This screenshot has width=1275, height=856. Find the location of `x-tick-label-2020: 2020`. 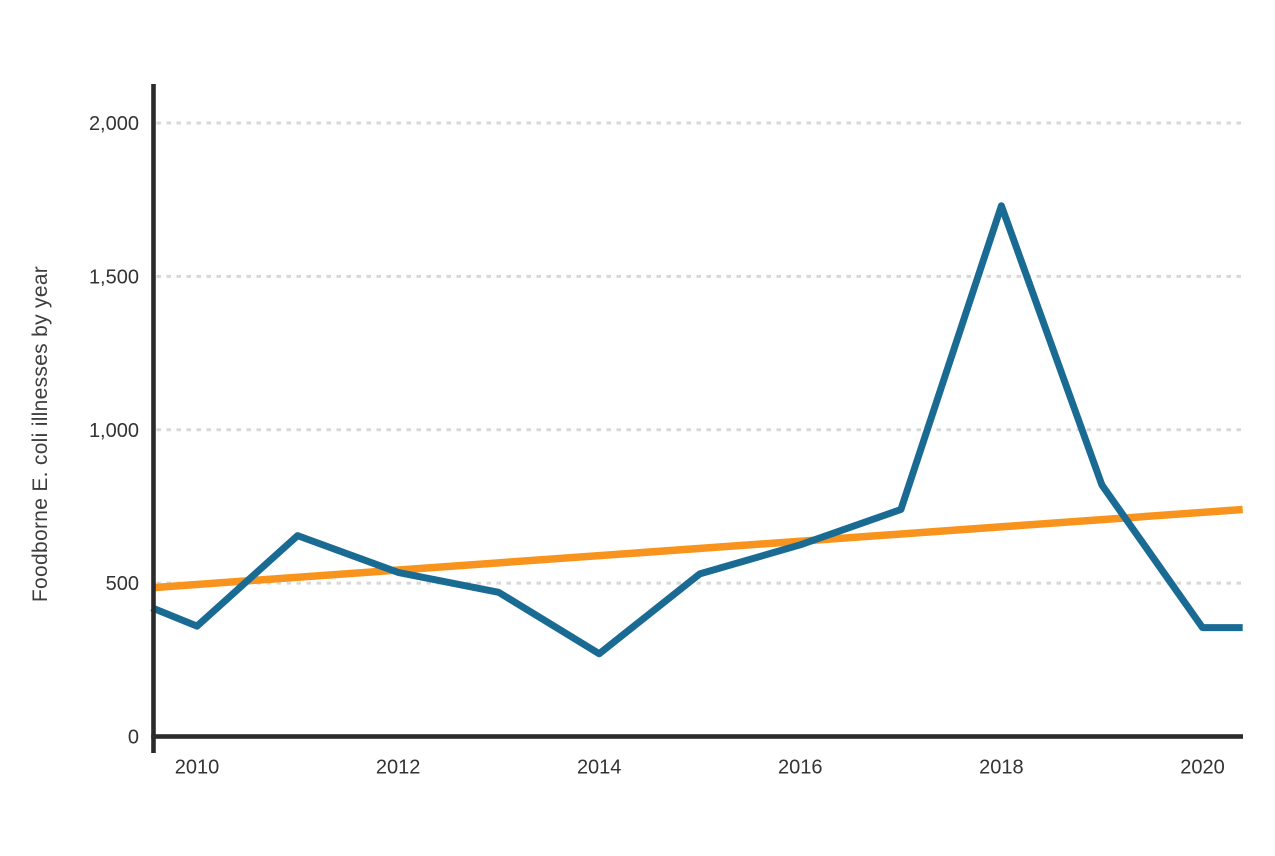

x-tick-label-2020: 2020 is located at coordinates (1202, 768).